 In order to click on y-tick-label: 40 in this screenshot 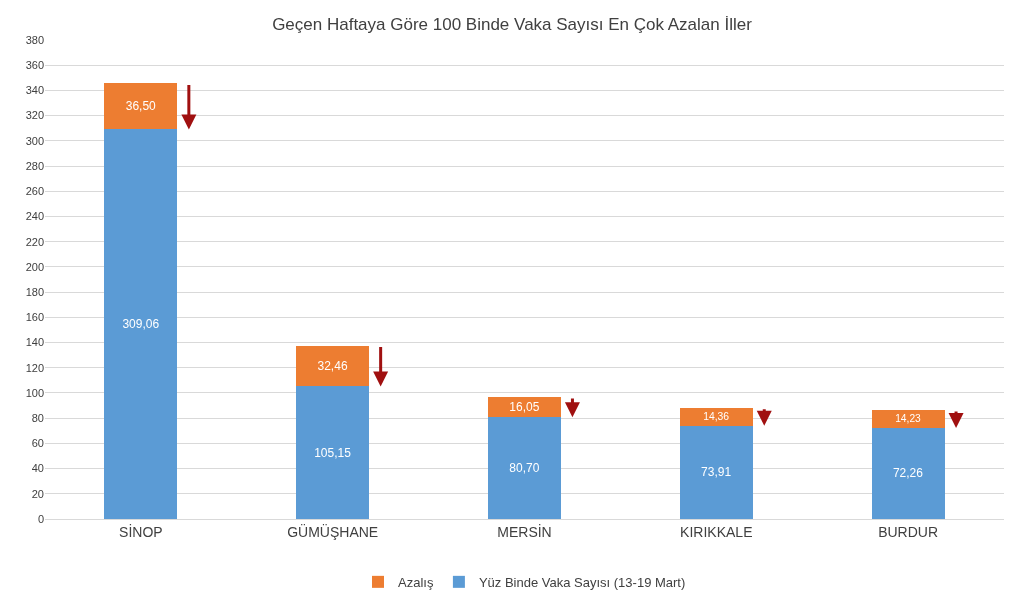, I will do `click(37, 468)`.